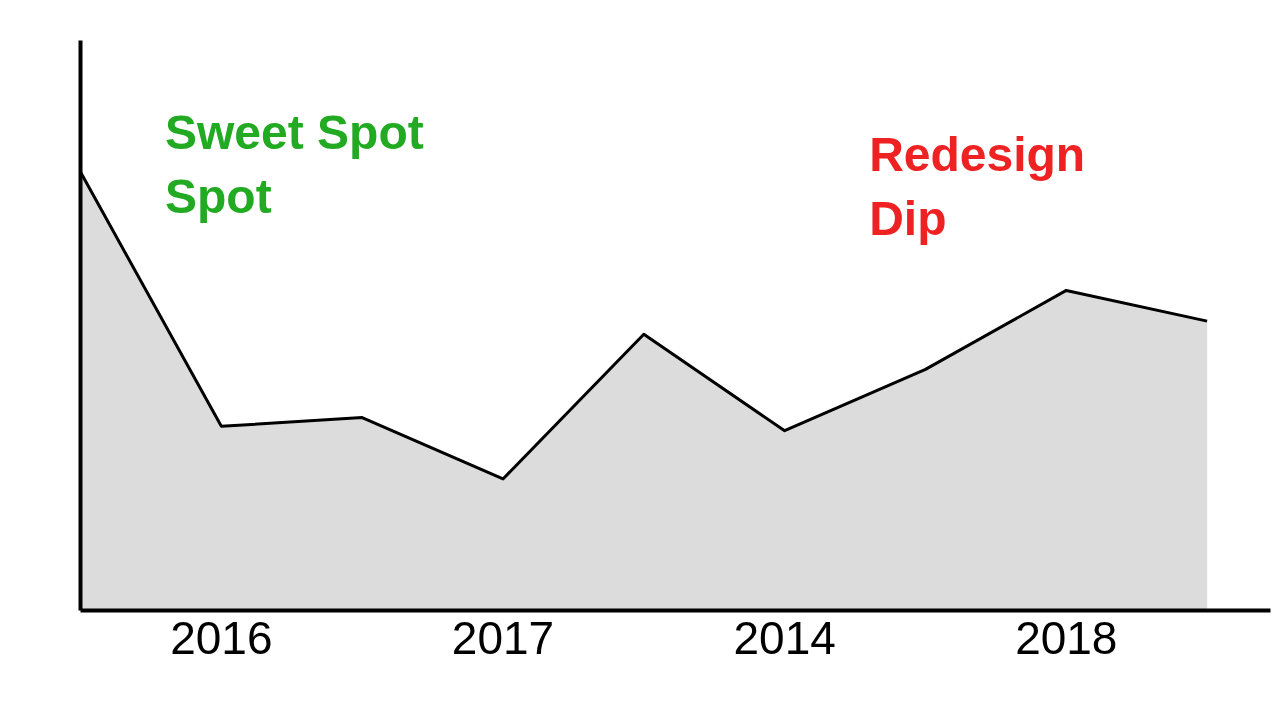 The image size is (1280, 720). I want to click on x-tick-label: 2017, so click(503, 637).